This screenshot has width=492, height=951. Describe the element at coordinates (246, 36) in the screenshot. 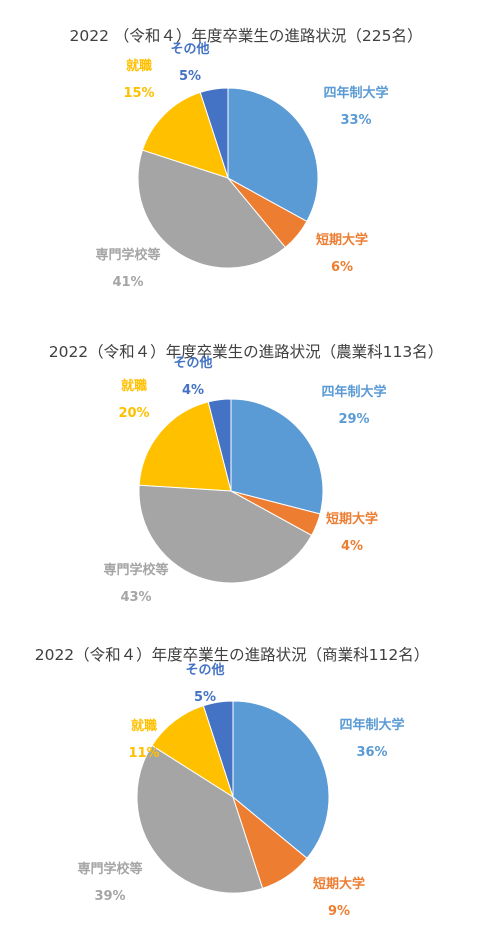

I see `chart-title: 2022 （令和４）年度卒業生の進路状況（225名）` at that location.